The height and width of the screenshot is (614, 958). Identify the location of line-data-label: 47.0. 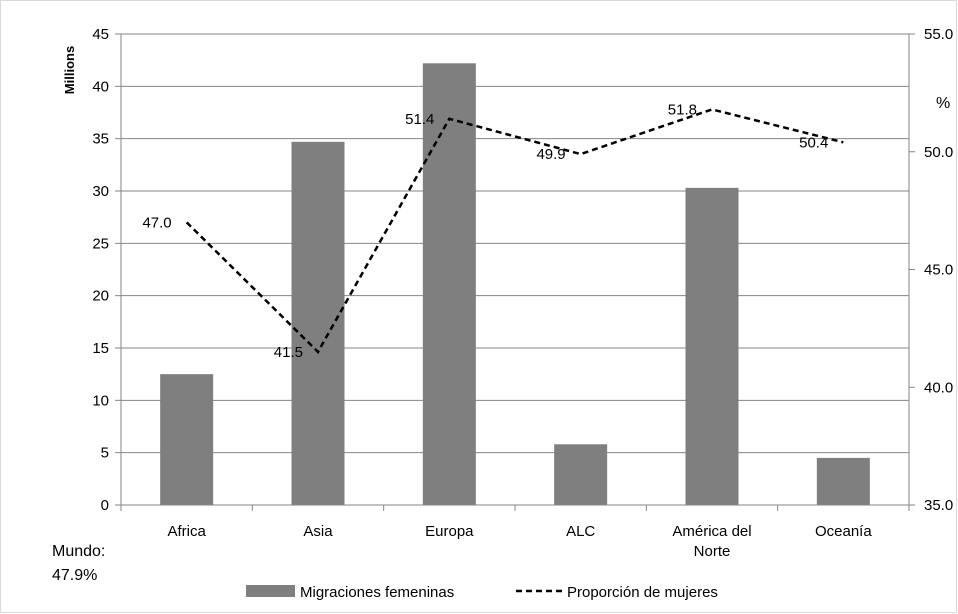
(156, 222).